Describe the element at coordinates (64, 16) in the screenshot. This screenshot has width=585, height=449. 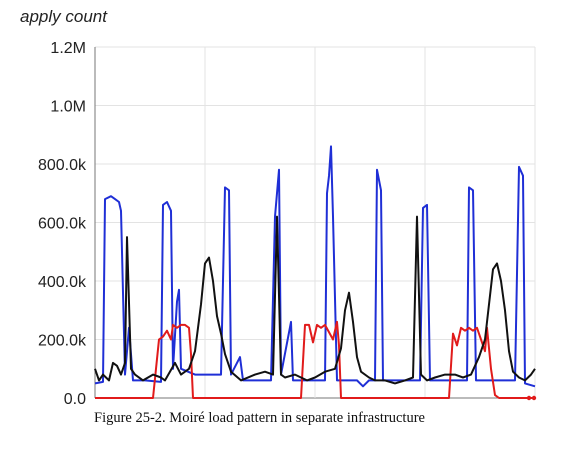
I see `y-axis-label: apply count` at that location.